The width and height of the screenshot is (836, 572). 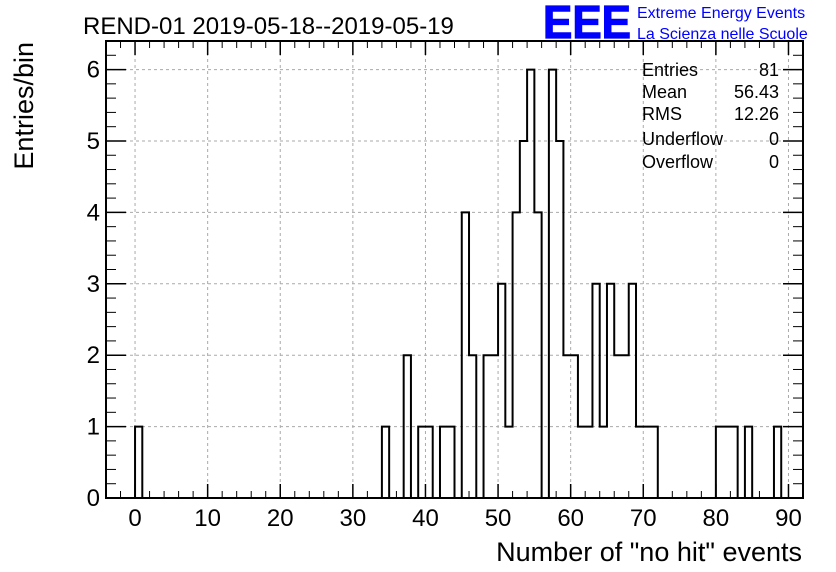 What do you see at coordinates (756, 114) in the screenshot?
I see `stats-rms-value: 12.26` at bounding box center [756, 114].